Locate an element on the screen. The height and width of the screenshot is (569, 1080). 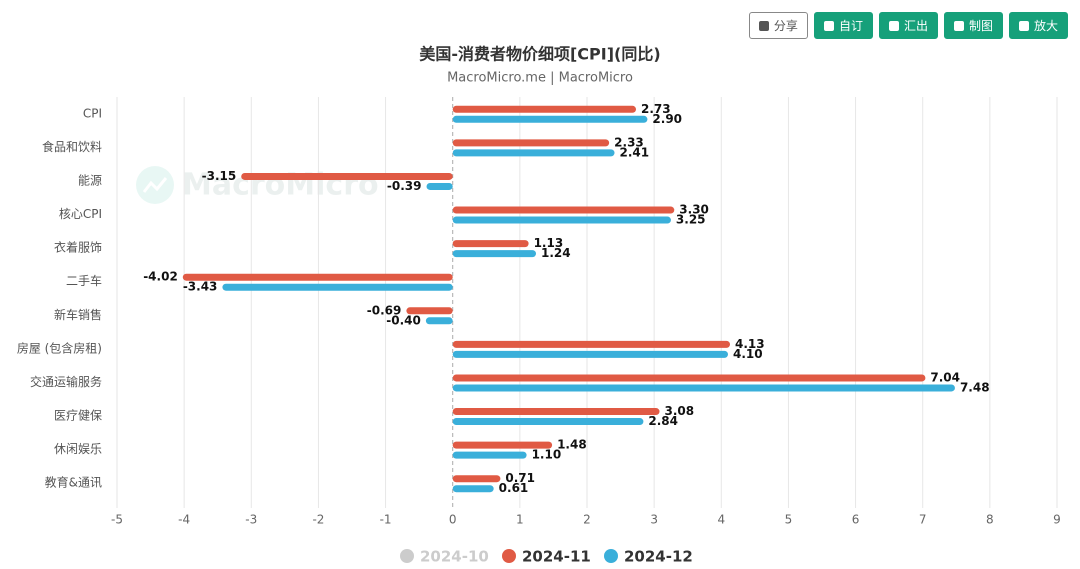
y-tick-label: 休闲娱乐 is located at coordinates (78, 449).